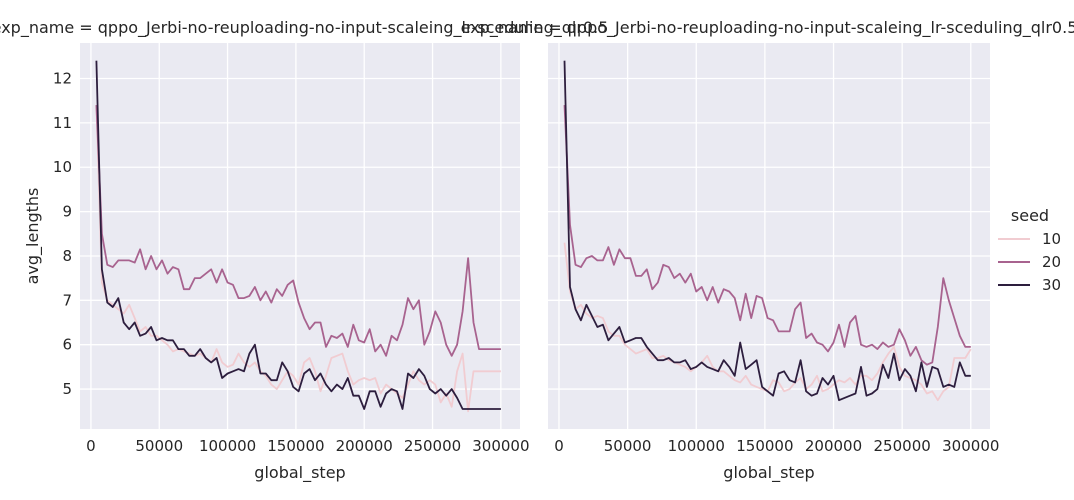 This screenshot has height=500, width=1074. Describe the element at coordinates (62, 167) in the screenshot. I see `y-tick-label: 10` at that location.